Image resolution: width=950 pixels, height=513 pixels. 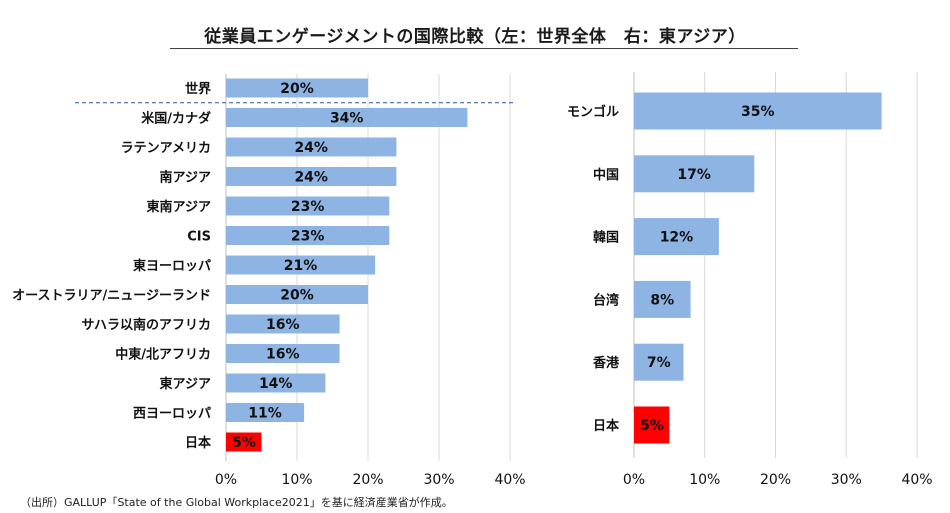 I want to click on left-category-label: 東南アジア, so click(x=179, y=207).